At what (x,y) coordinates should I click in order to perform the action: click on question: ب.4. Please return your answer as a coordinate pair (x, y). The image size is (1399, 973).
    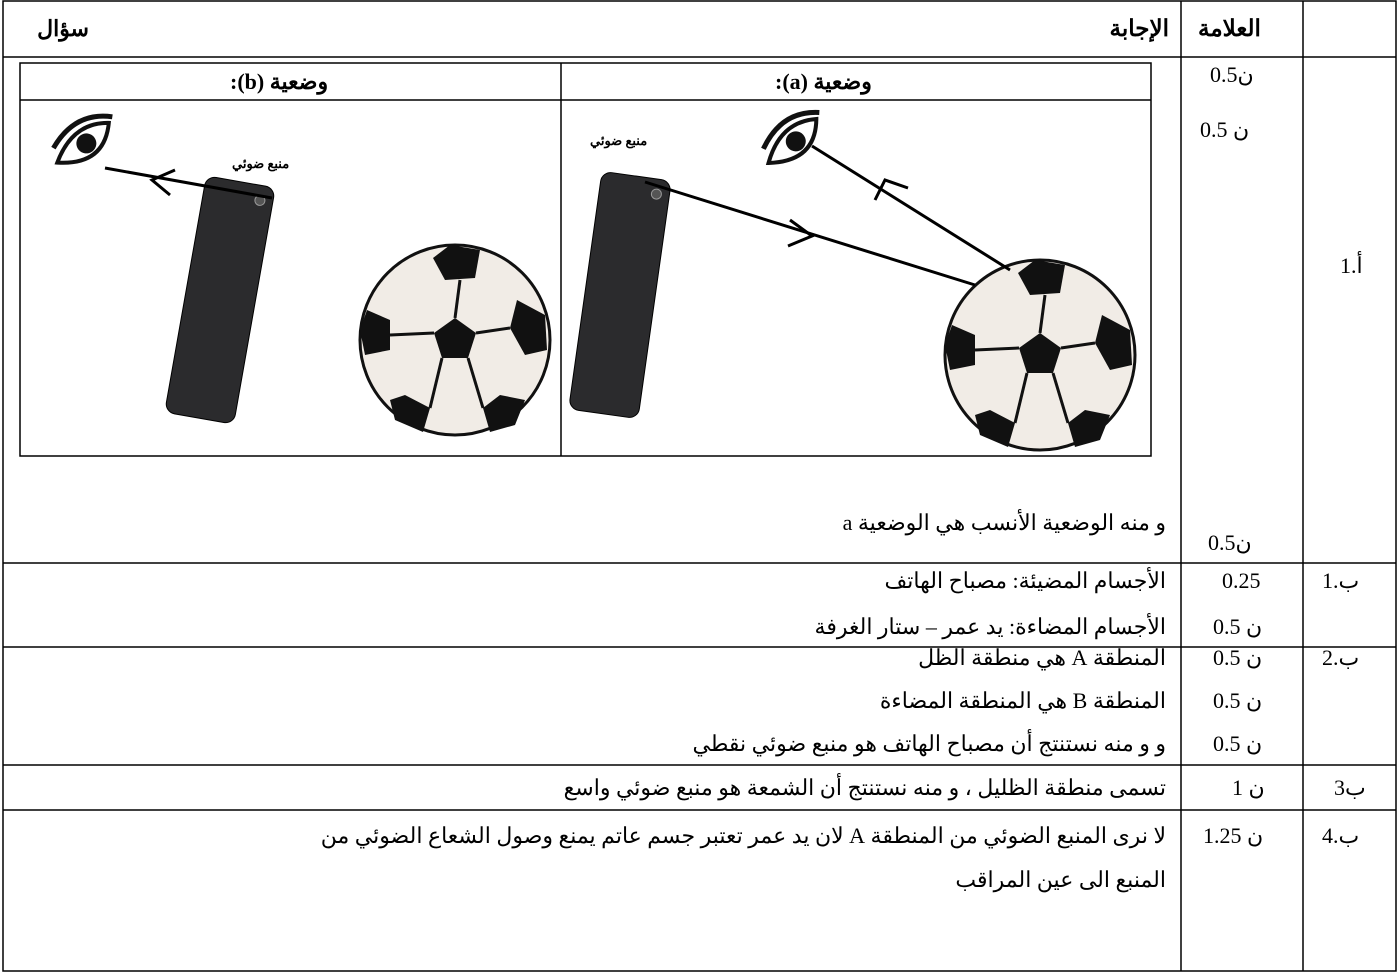
    Looking at the image, I should click on (1341, 835).